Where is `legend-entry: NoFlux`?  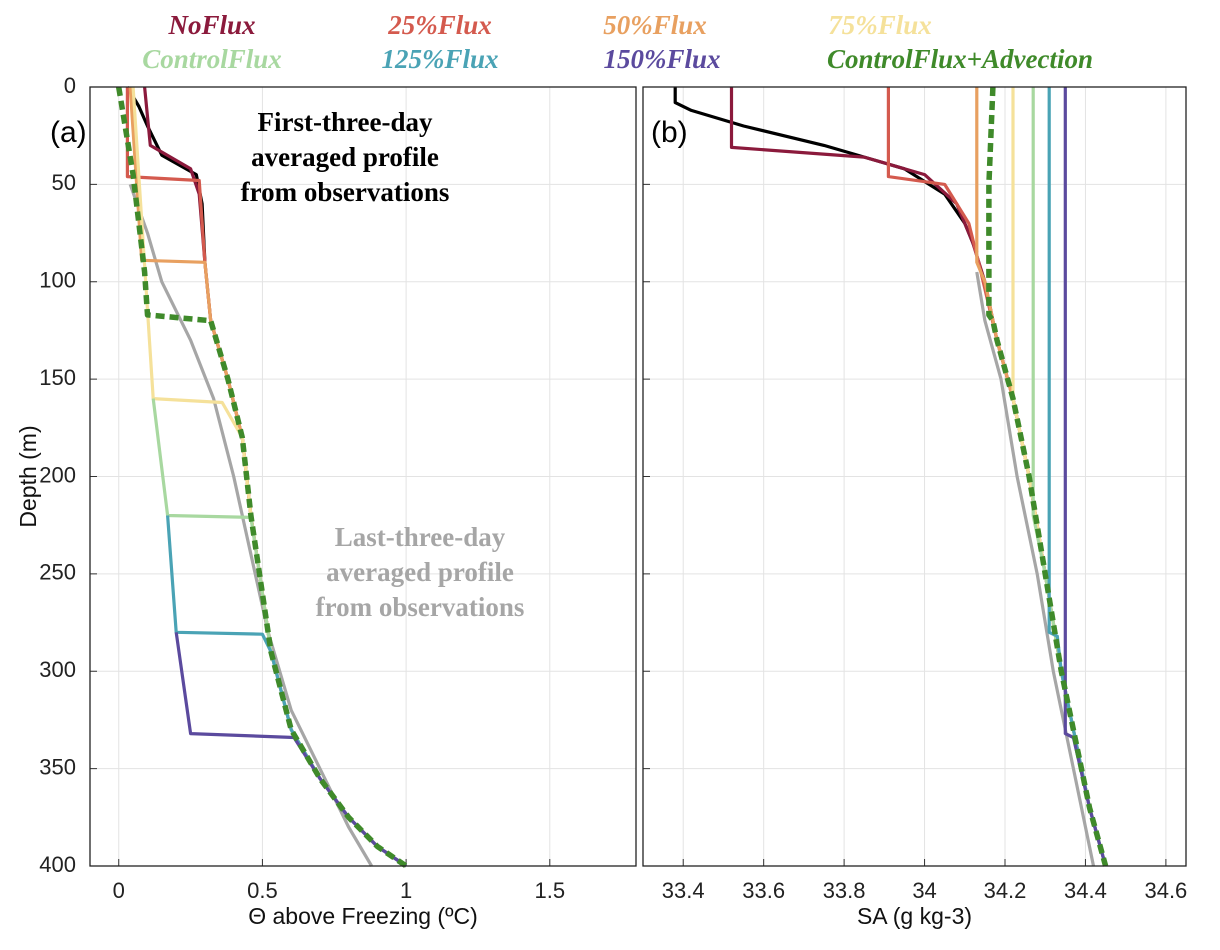
legend-entry: NoFlux is located at coordinates (211, 25).